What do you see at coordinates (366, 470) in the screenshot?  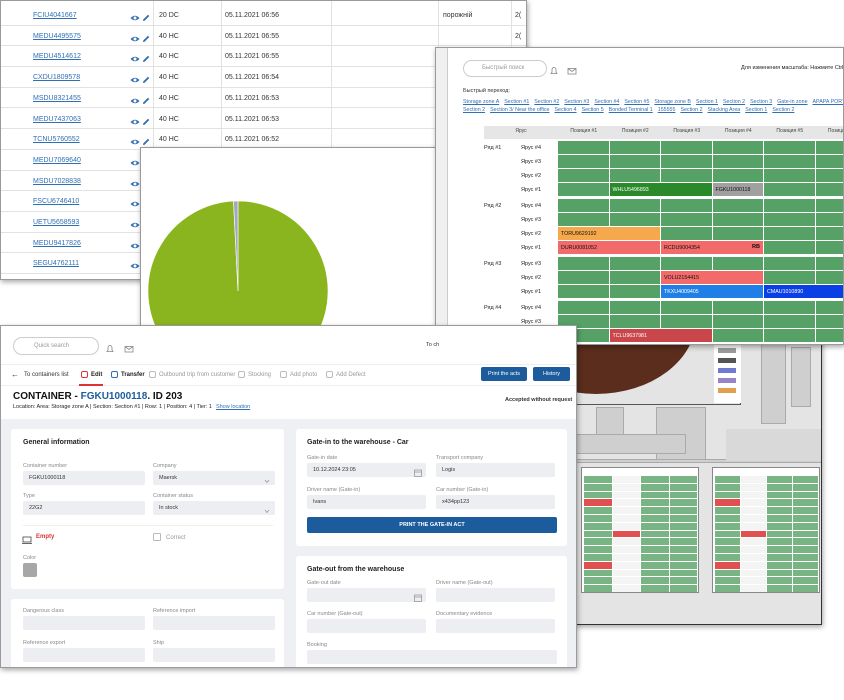 I see `field-input: 10.12.2024 23:05` at bounding box center [366, 470].